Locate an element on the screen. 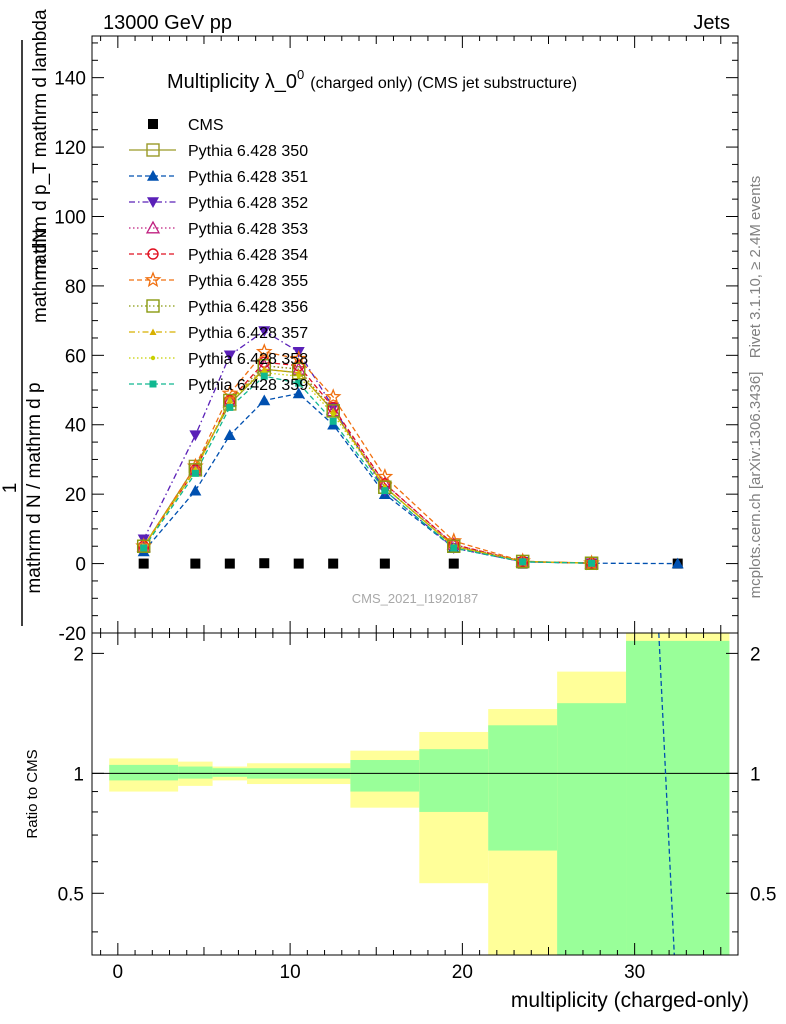 Image resolution: width=786 pixels, height=1024 pixels. plot-title-main: Multiplicity λ_0 is located at coordinates (232, 82).